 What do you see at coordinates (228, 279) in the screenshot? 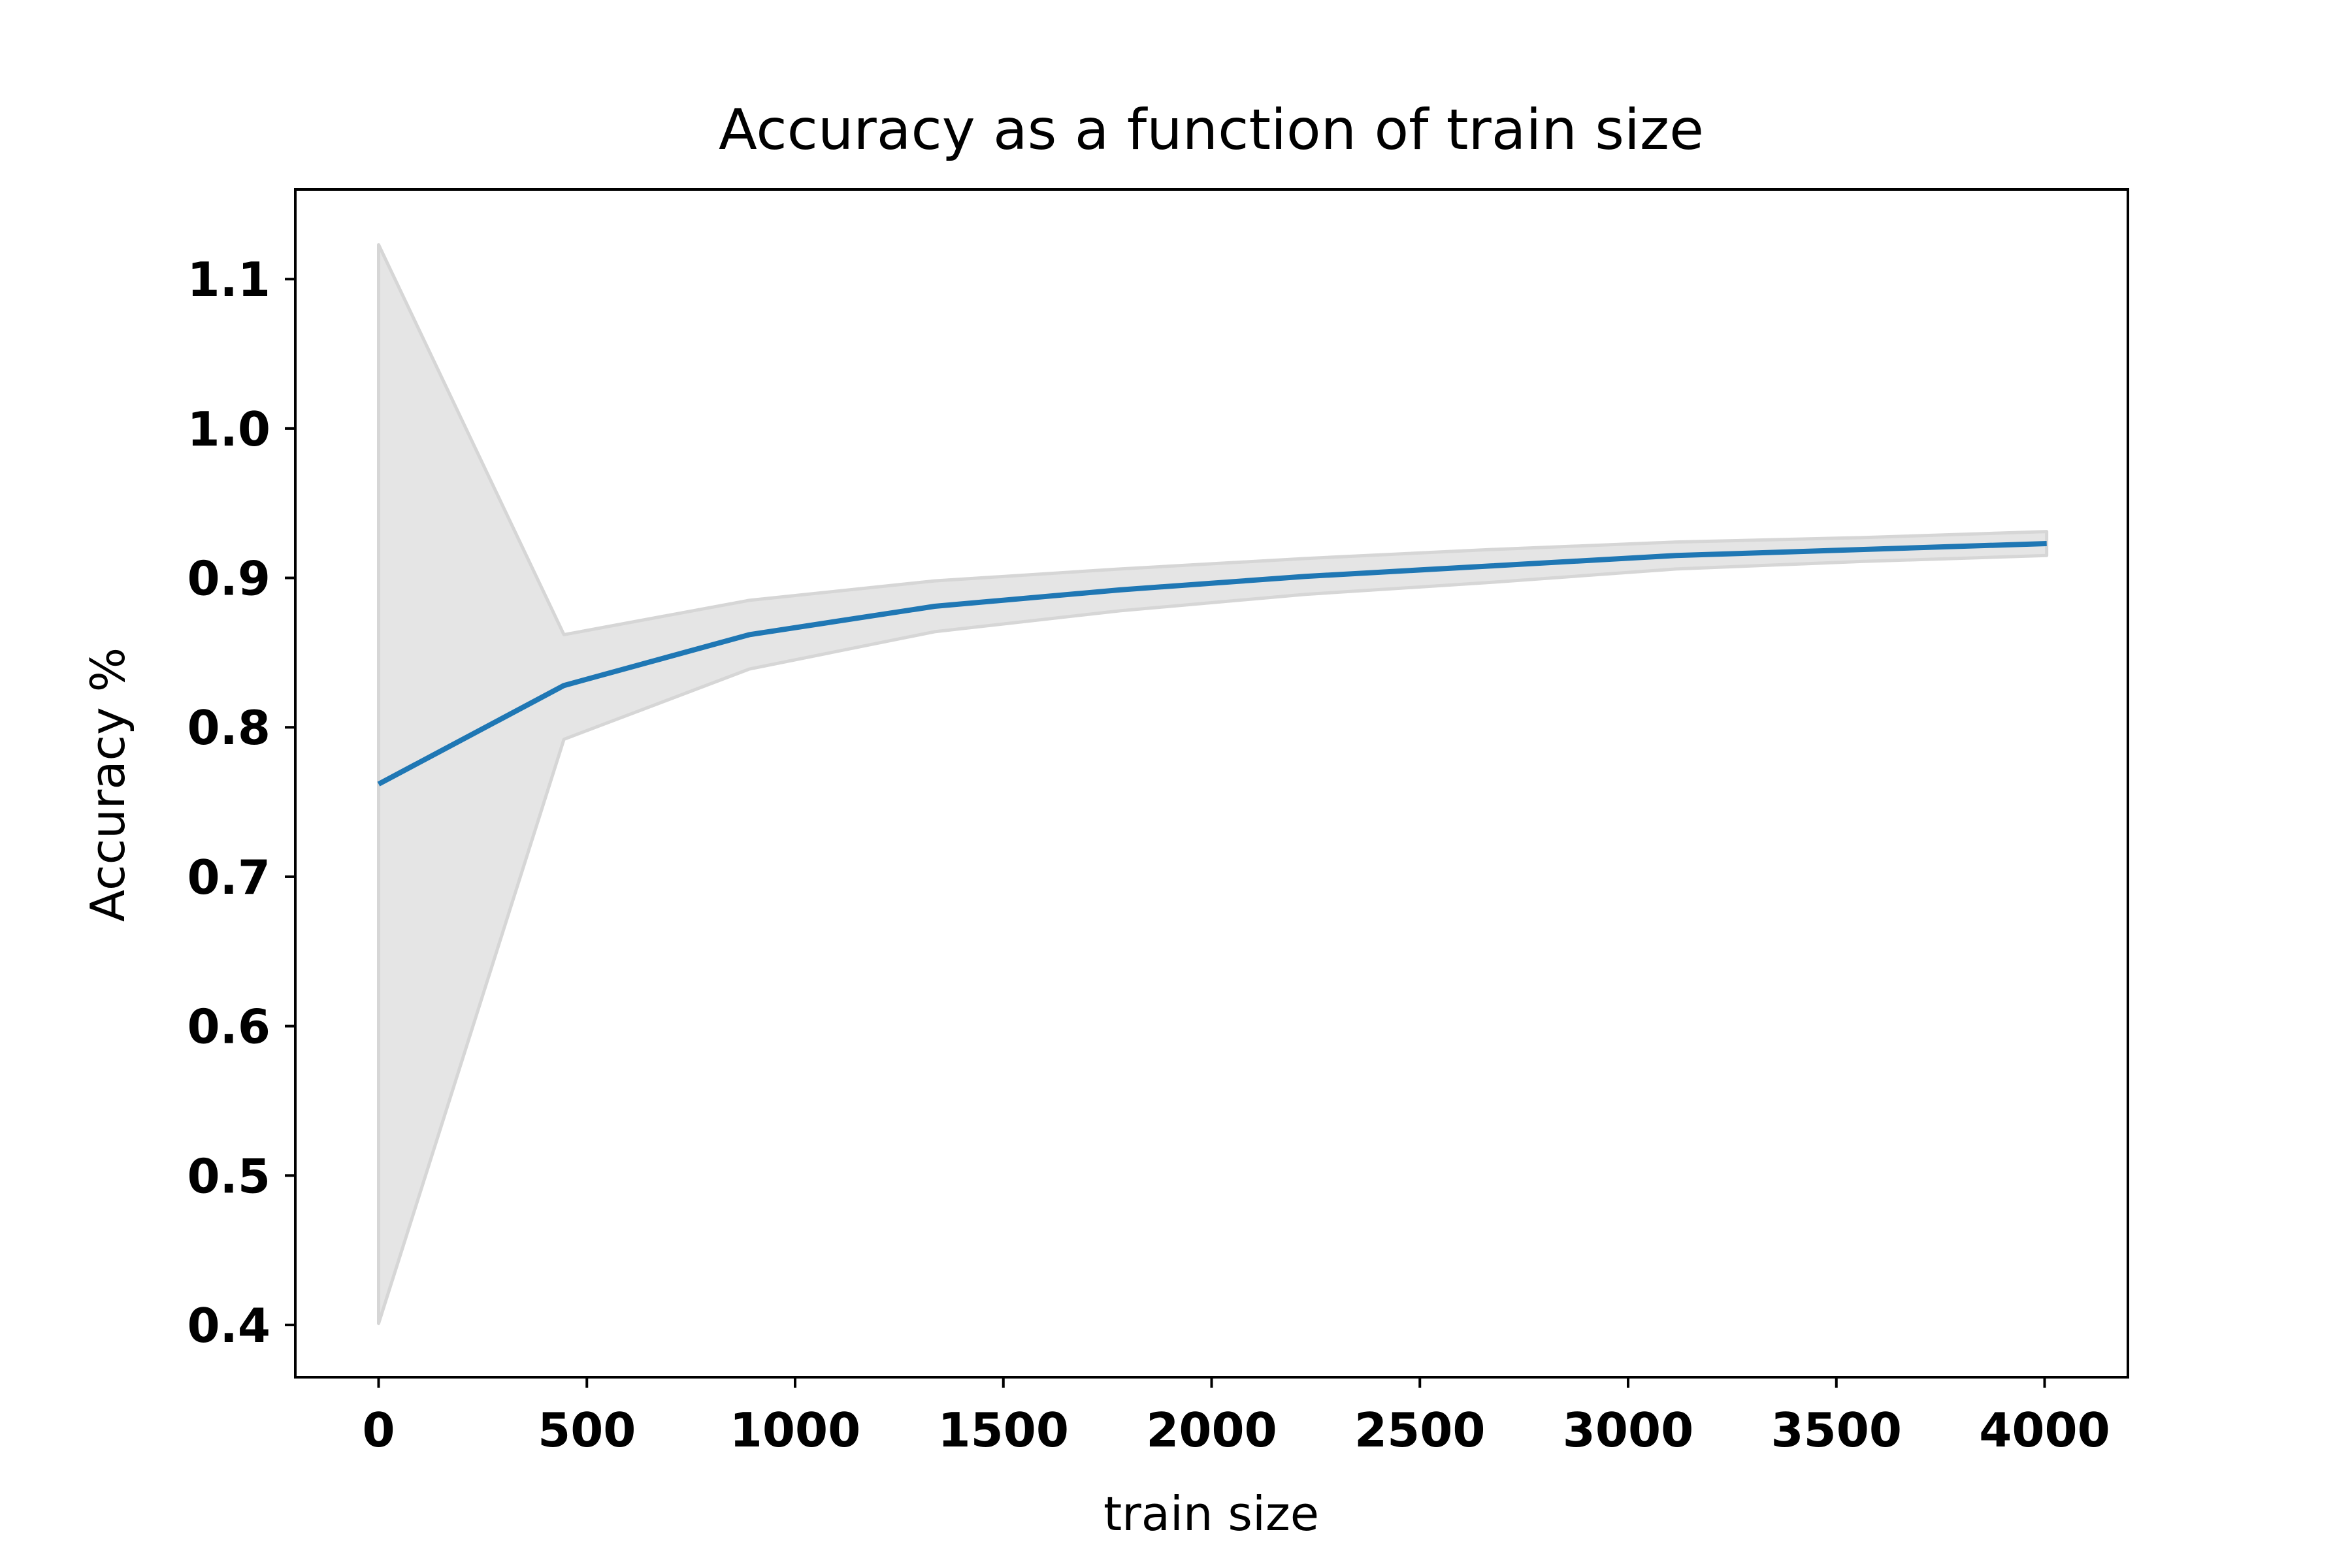
I see `y-tick-label: 1.1` at bounding box center [228, 279].